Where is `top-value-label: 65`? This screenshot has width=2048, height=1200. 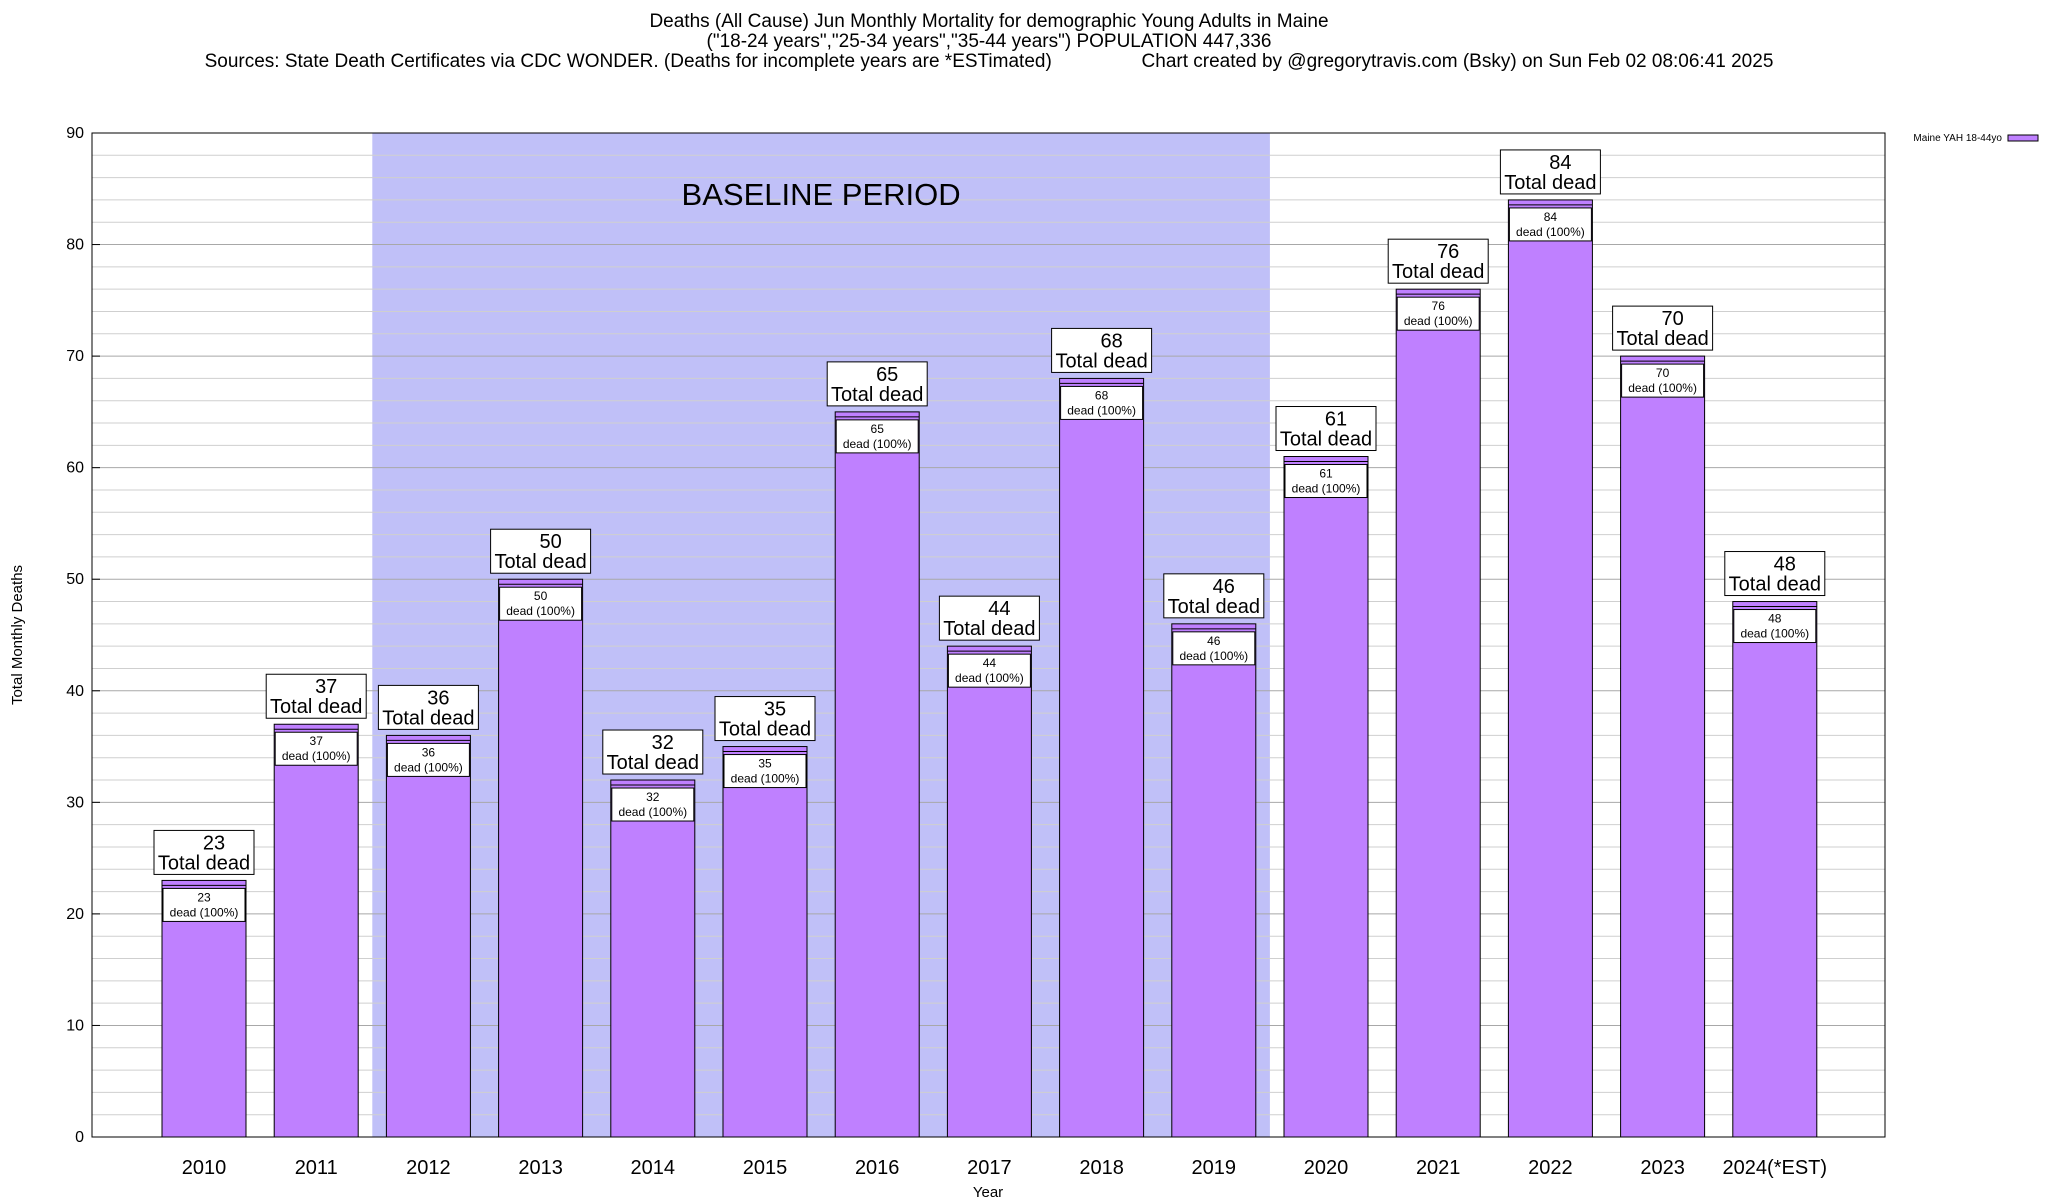 top-value-label: 65 is located at coordinates (887, 375).